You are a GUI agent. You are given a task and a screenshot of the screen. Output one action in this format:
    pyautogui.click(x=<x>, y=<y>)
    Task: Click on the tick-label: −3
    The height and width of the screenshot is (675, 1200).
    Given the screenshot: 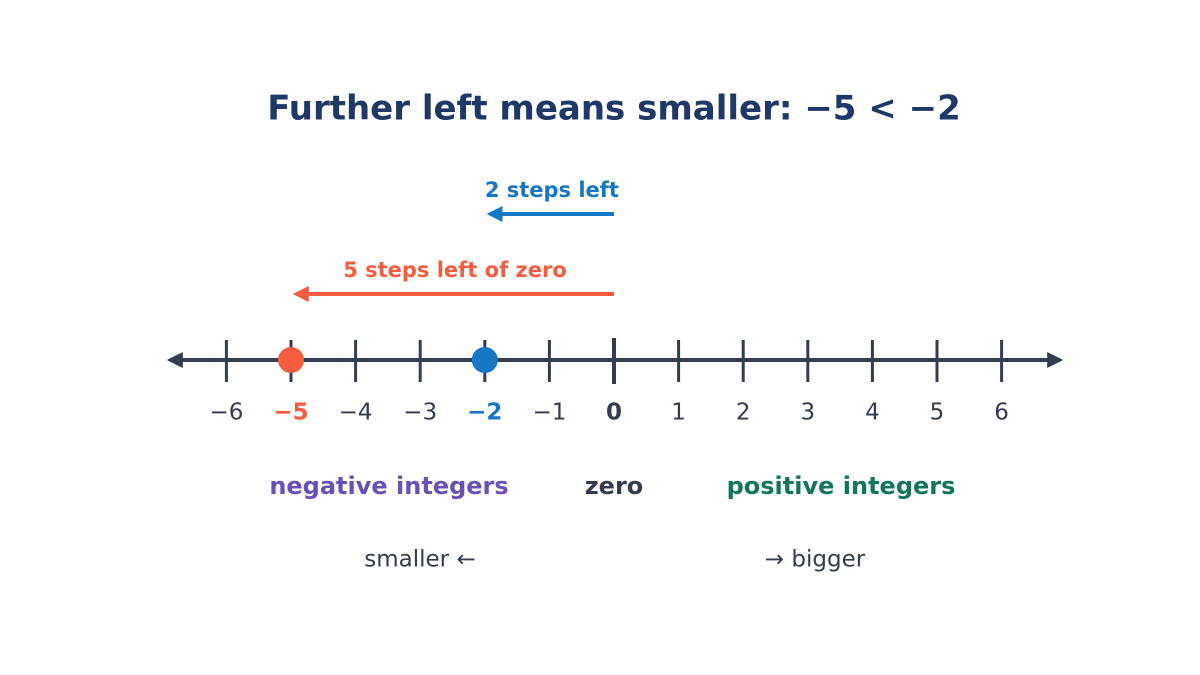 What is the action you would take?
    pyautogui.click(x=420, y=413)
    